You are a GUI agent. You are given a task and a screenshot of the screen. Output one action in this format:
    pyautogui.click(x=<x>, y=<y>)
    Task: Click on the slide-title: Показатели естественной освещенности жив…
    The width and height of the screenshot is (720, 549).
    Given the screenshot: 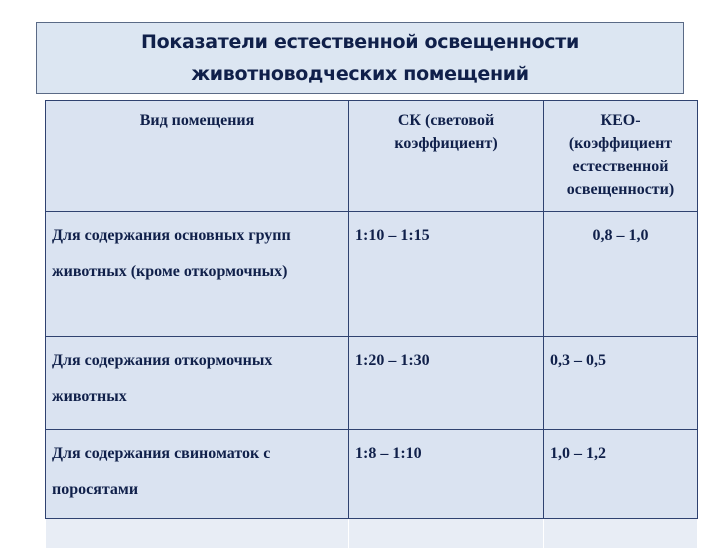 What is the action you would take?
    pyautogui.click(x=360, y=58)
    